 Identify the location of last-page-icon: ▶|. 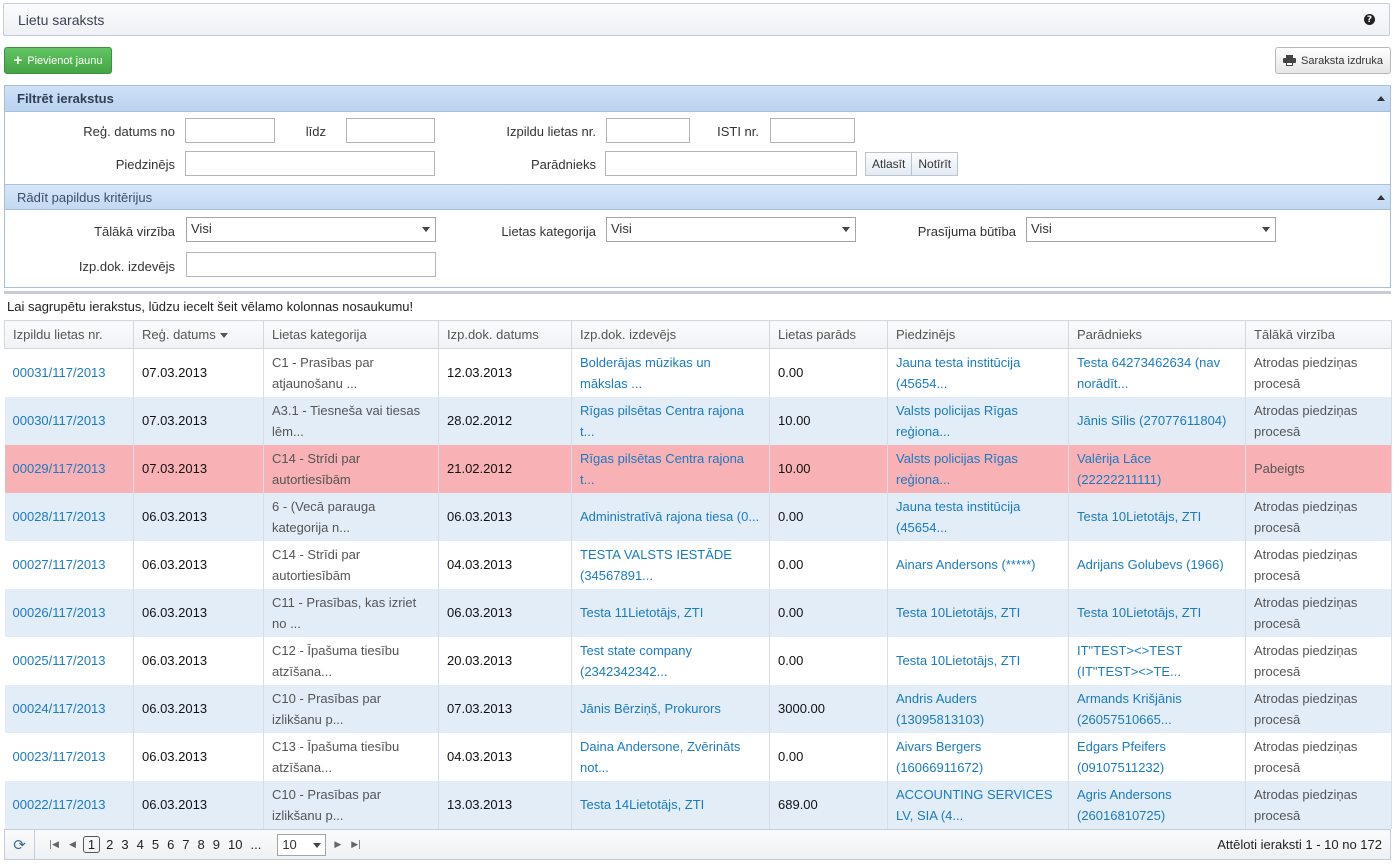
(356, 844).